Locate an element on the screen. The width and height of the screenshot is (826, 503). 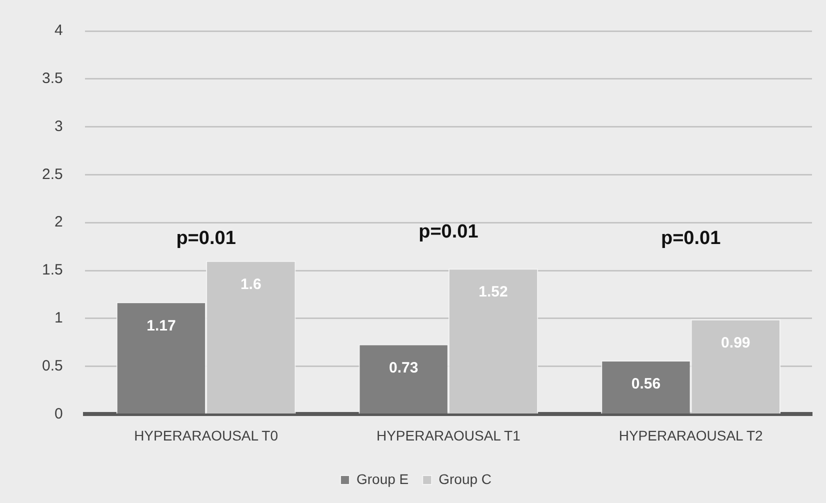
y-tick-label: 4 is located at coordinates (58, 31).